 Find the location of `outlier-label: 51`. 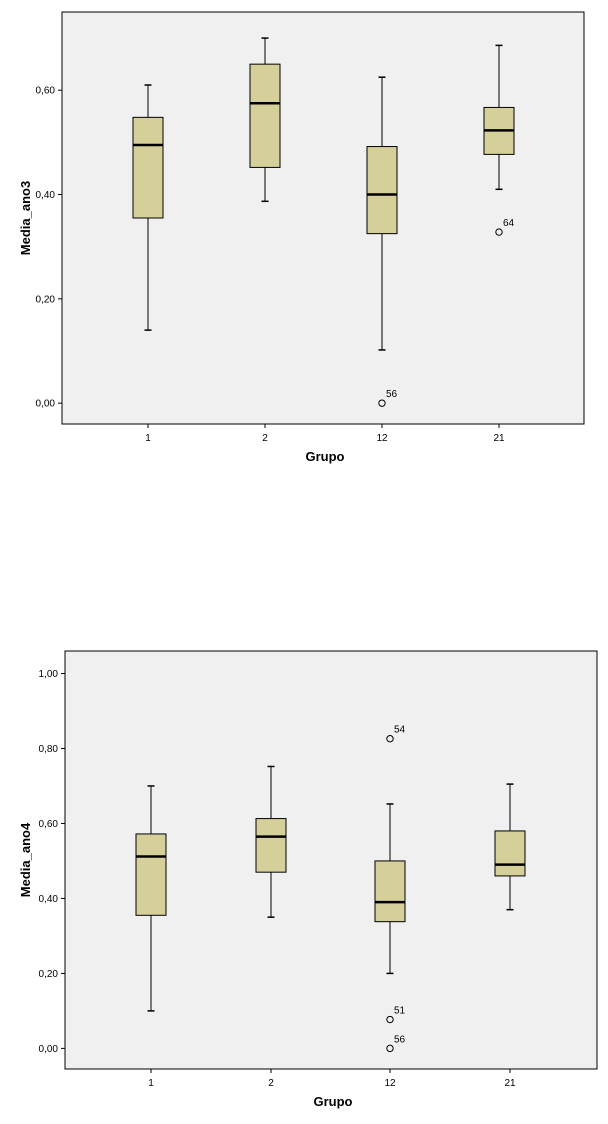

outlier-label: 51 is located at coordinates (400, 1011).